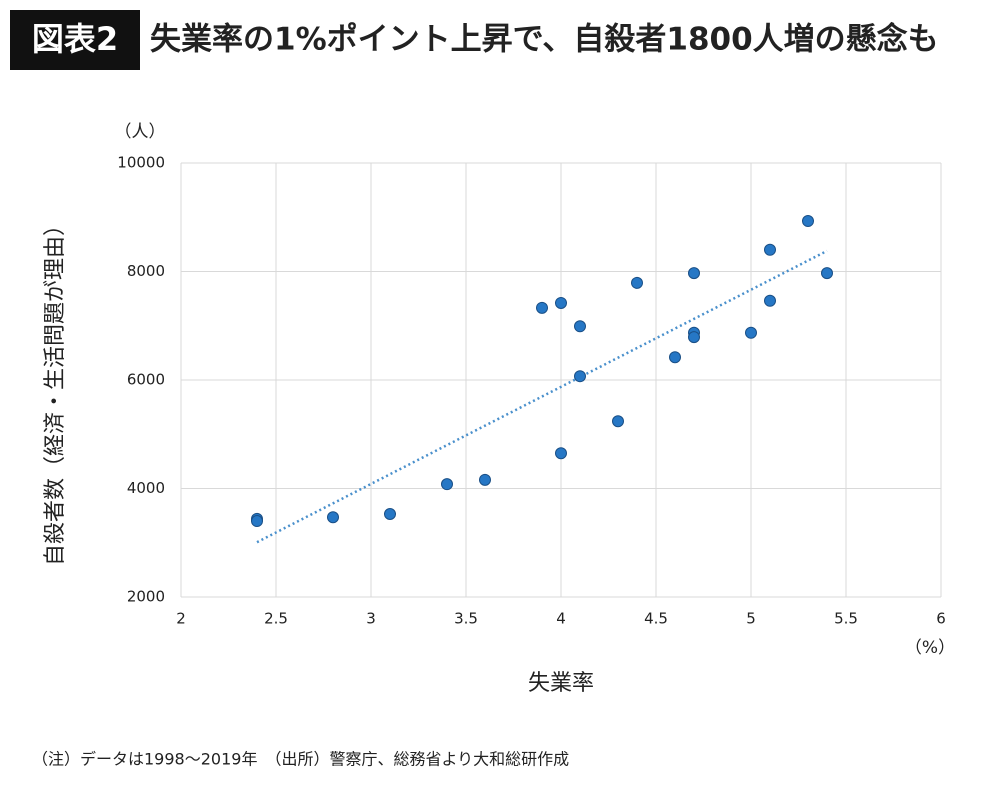 The width and height of the screenshot is (1000, 794). I want to click on x-label: 失業率, so click(561, 683).